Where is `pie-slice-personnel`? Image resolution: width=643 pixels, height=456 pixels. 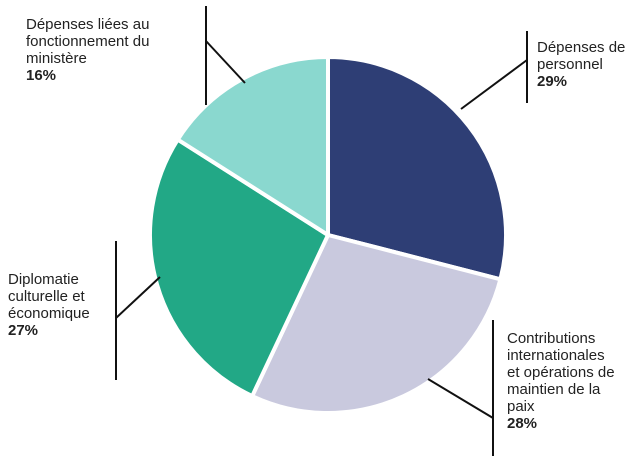 pie-slice-personnel is located at coordinates (417, 168).